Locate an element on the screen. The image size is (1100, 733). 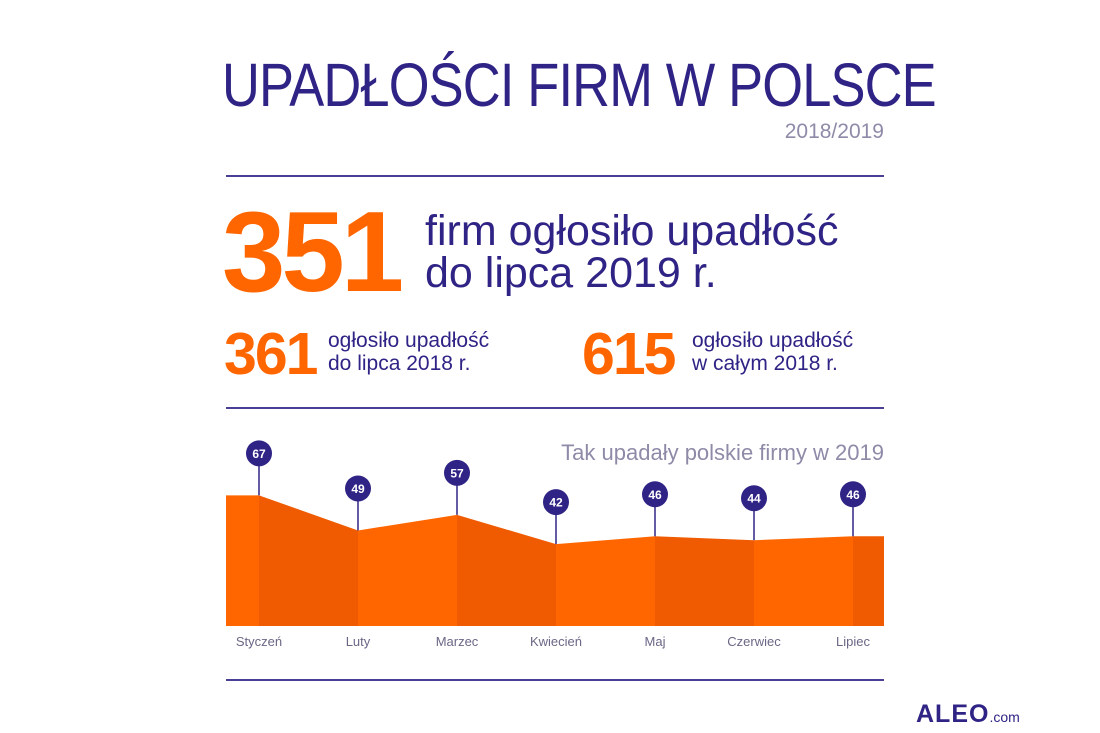
logo-suffix-text: .com is located at coordinates (1004, 717).